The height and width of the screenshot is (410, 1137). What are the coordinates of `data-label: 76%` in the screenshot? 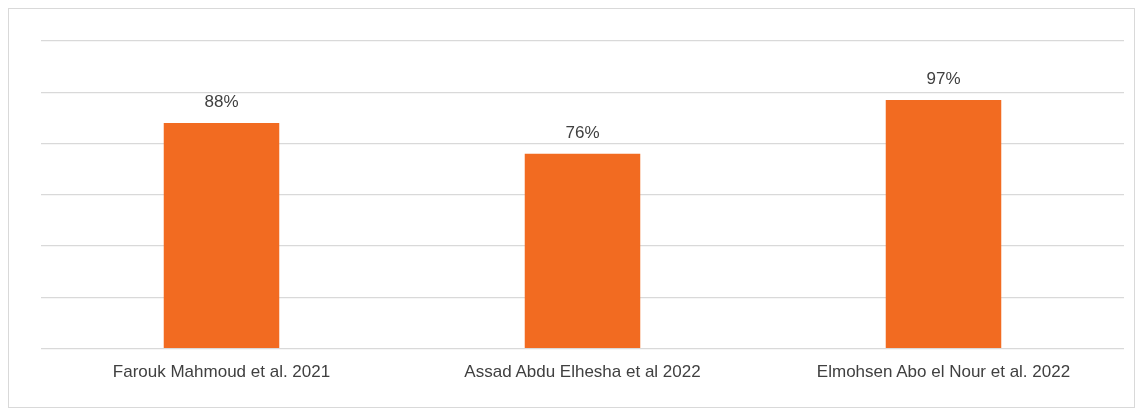 It's located at (582, 132).